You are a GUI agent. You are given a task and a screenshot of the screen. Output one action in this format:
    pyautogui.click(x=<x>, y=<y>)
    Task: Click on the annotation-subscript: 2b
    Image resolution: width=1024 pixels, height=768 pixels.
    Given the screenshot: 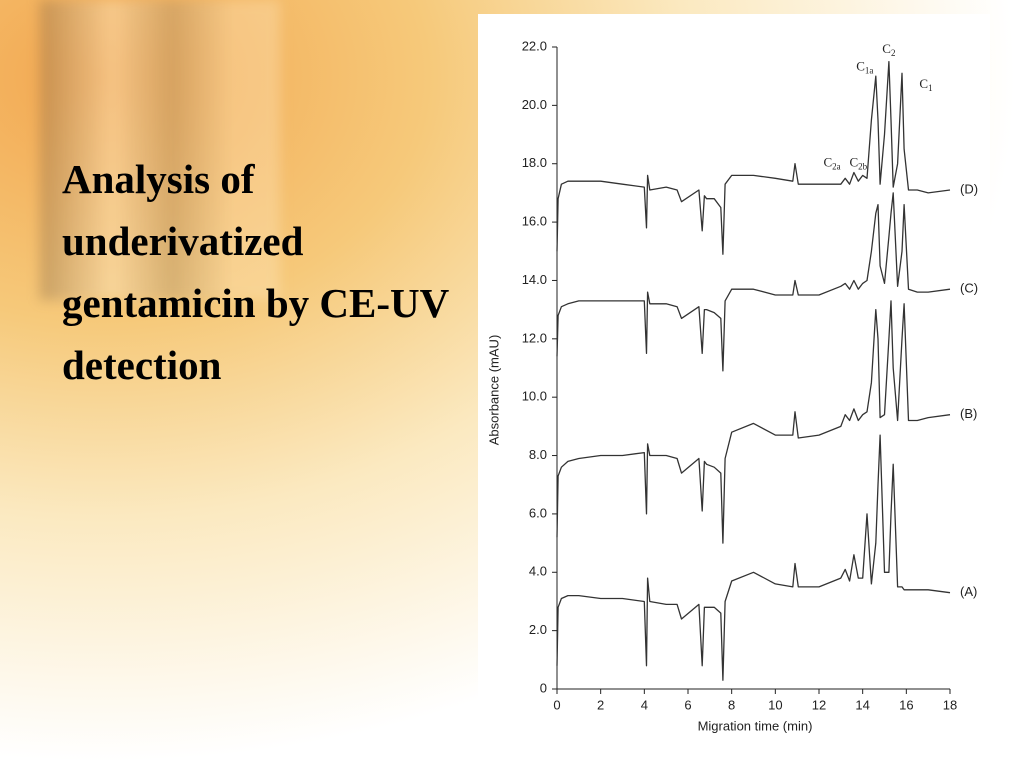 What is the action you would take?
    pyautogui.click(x=863, y=167)
    